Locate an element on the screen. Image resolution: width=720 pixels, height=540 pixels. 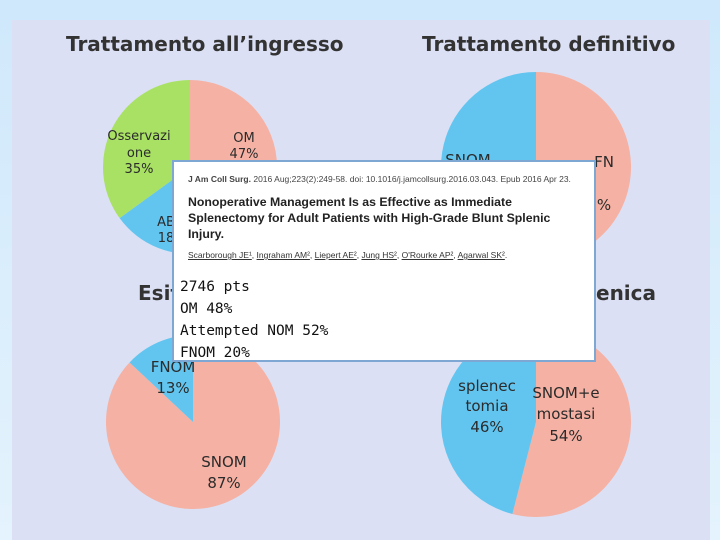
pie-label: 35% is located at coordinates (139, 169).